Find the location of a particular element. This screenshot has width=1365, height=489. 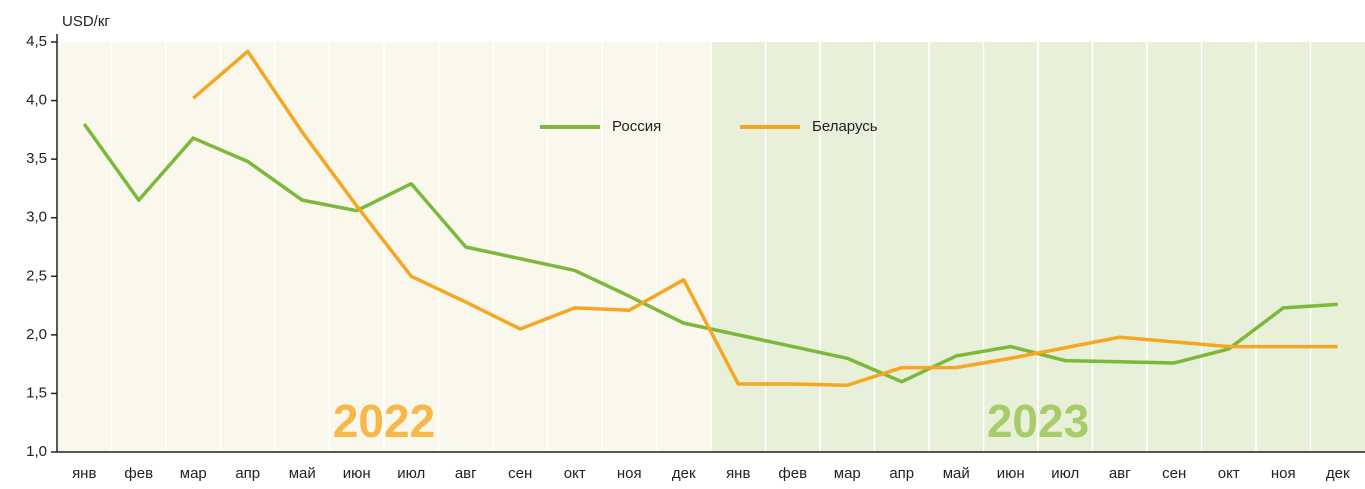

y-tick-label: 3,0 is located at coordinates (36, 217).